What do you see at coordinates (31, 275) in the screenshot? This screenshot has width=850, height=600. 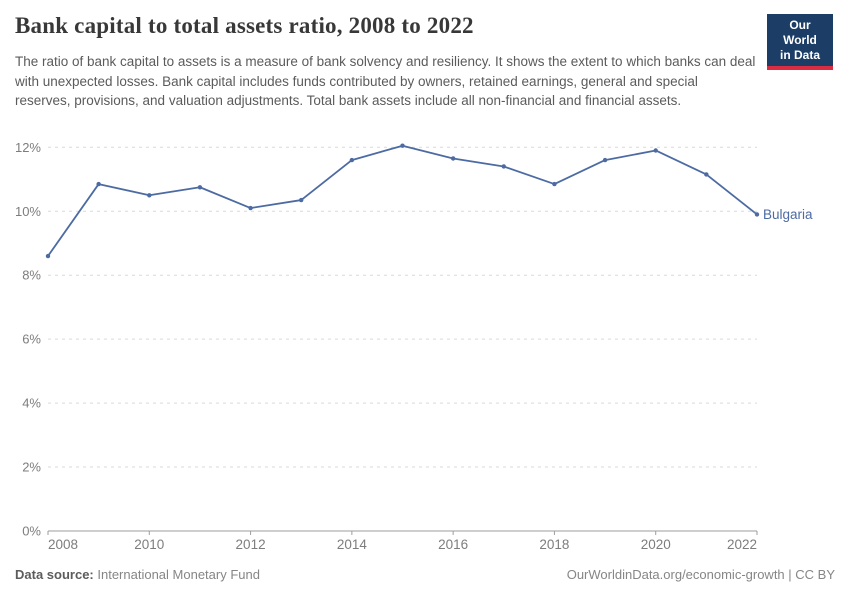 I see `y-axis-label-8: 8%` at bounding box center [31, 275].